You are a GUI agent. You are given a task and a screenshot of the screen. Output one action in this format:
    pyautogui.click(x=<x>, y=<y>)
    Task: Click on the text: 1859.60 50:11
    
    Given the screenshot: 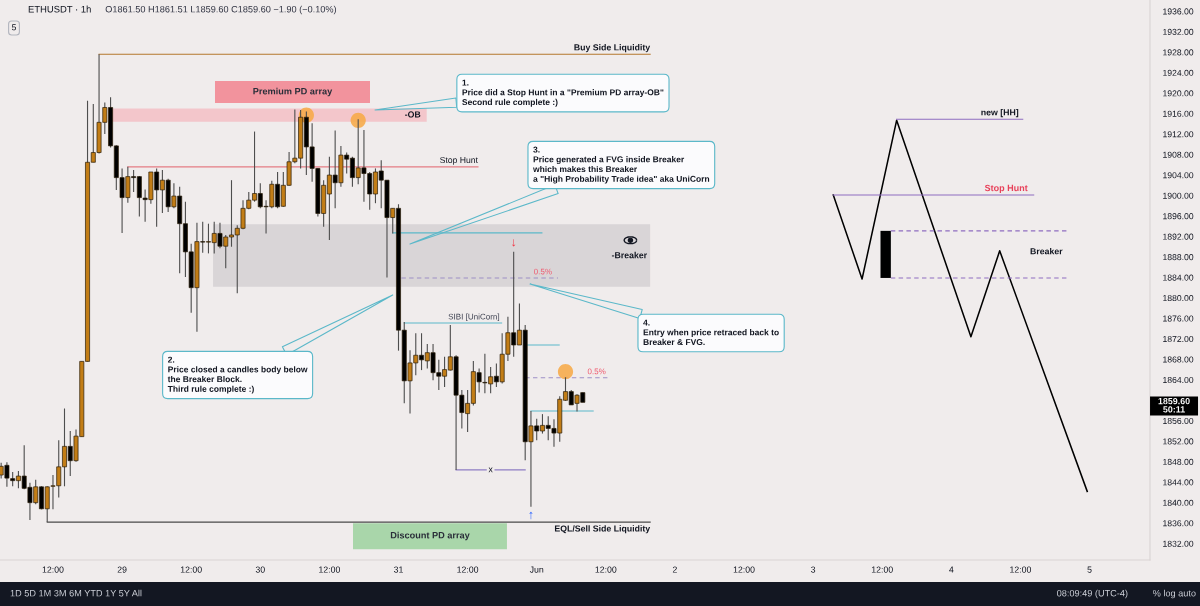 What is the action you would take?
    pyautogui.click(x=1174, y=405)
    